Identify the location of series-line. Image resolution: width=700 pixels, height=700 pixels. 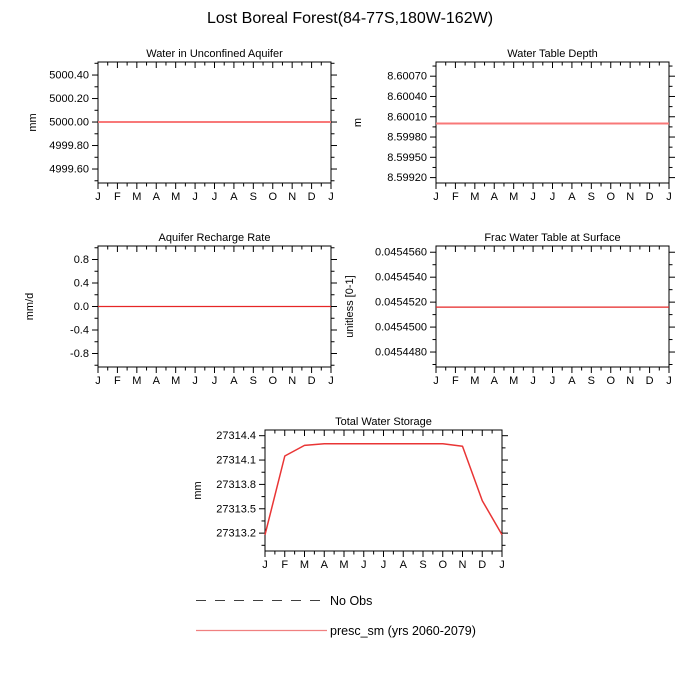
(383, 489).